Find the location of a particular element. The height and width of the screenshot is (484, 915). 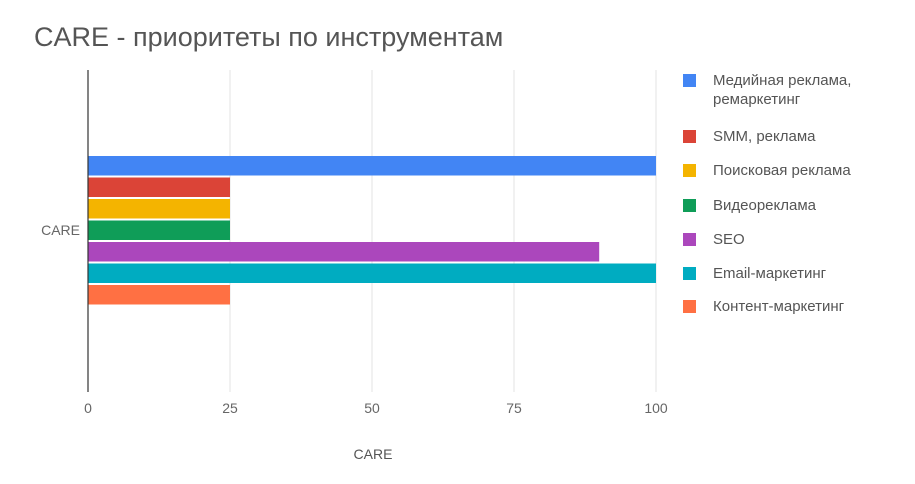

legend-label: SMM, реклама is located at coordinates (764, 136).